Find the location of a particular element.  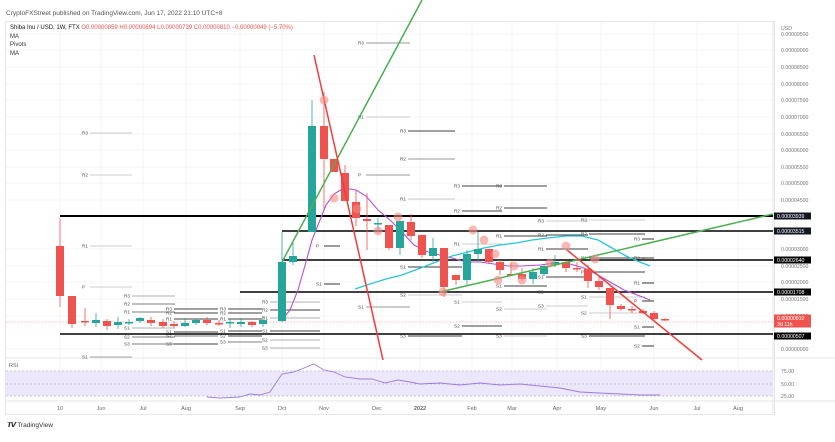

rsi-title: RSI is located at coordinates (14, 366).